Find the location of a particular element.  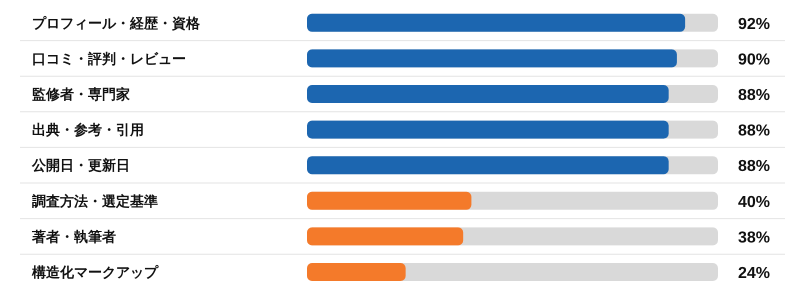

data-label: 40% is located at coordinates (754, 202).